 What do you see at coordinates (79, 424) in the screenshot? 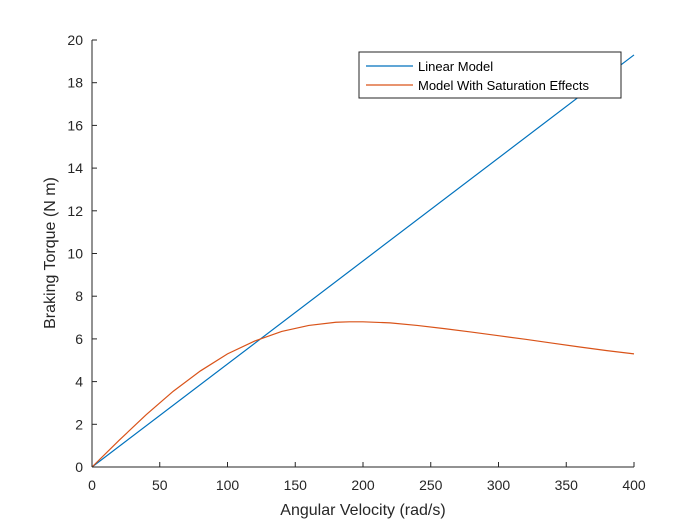
I see `y-tick-label-1: 2` at bounding box center [79, 424].